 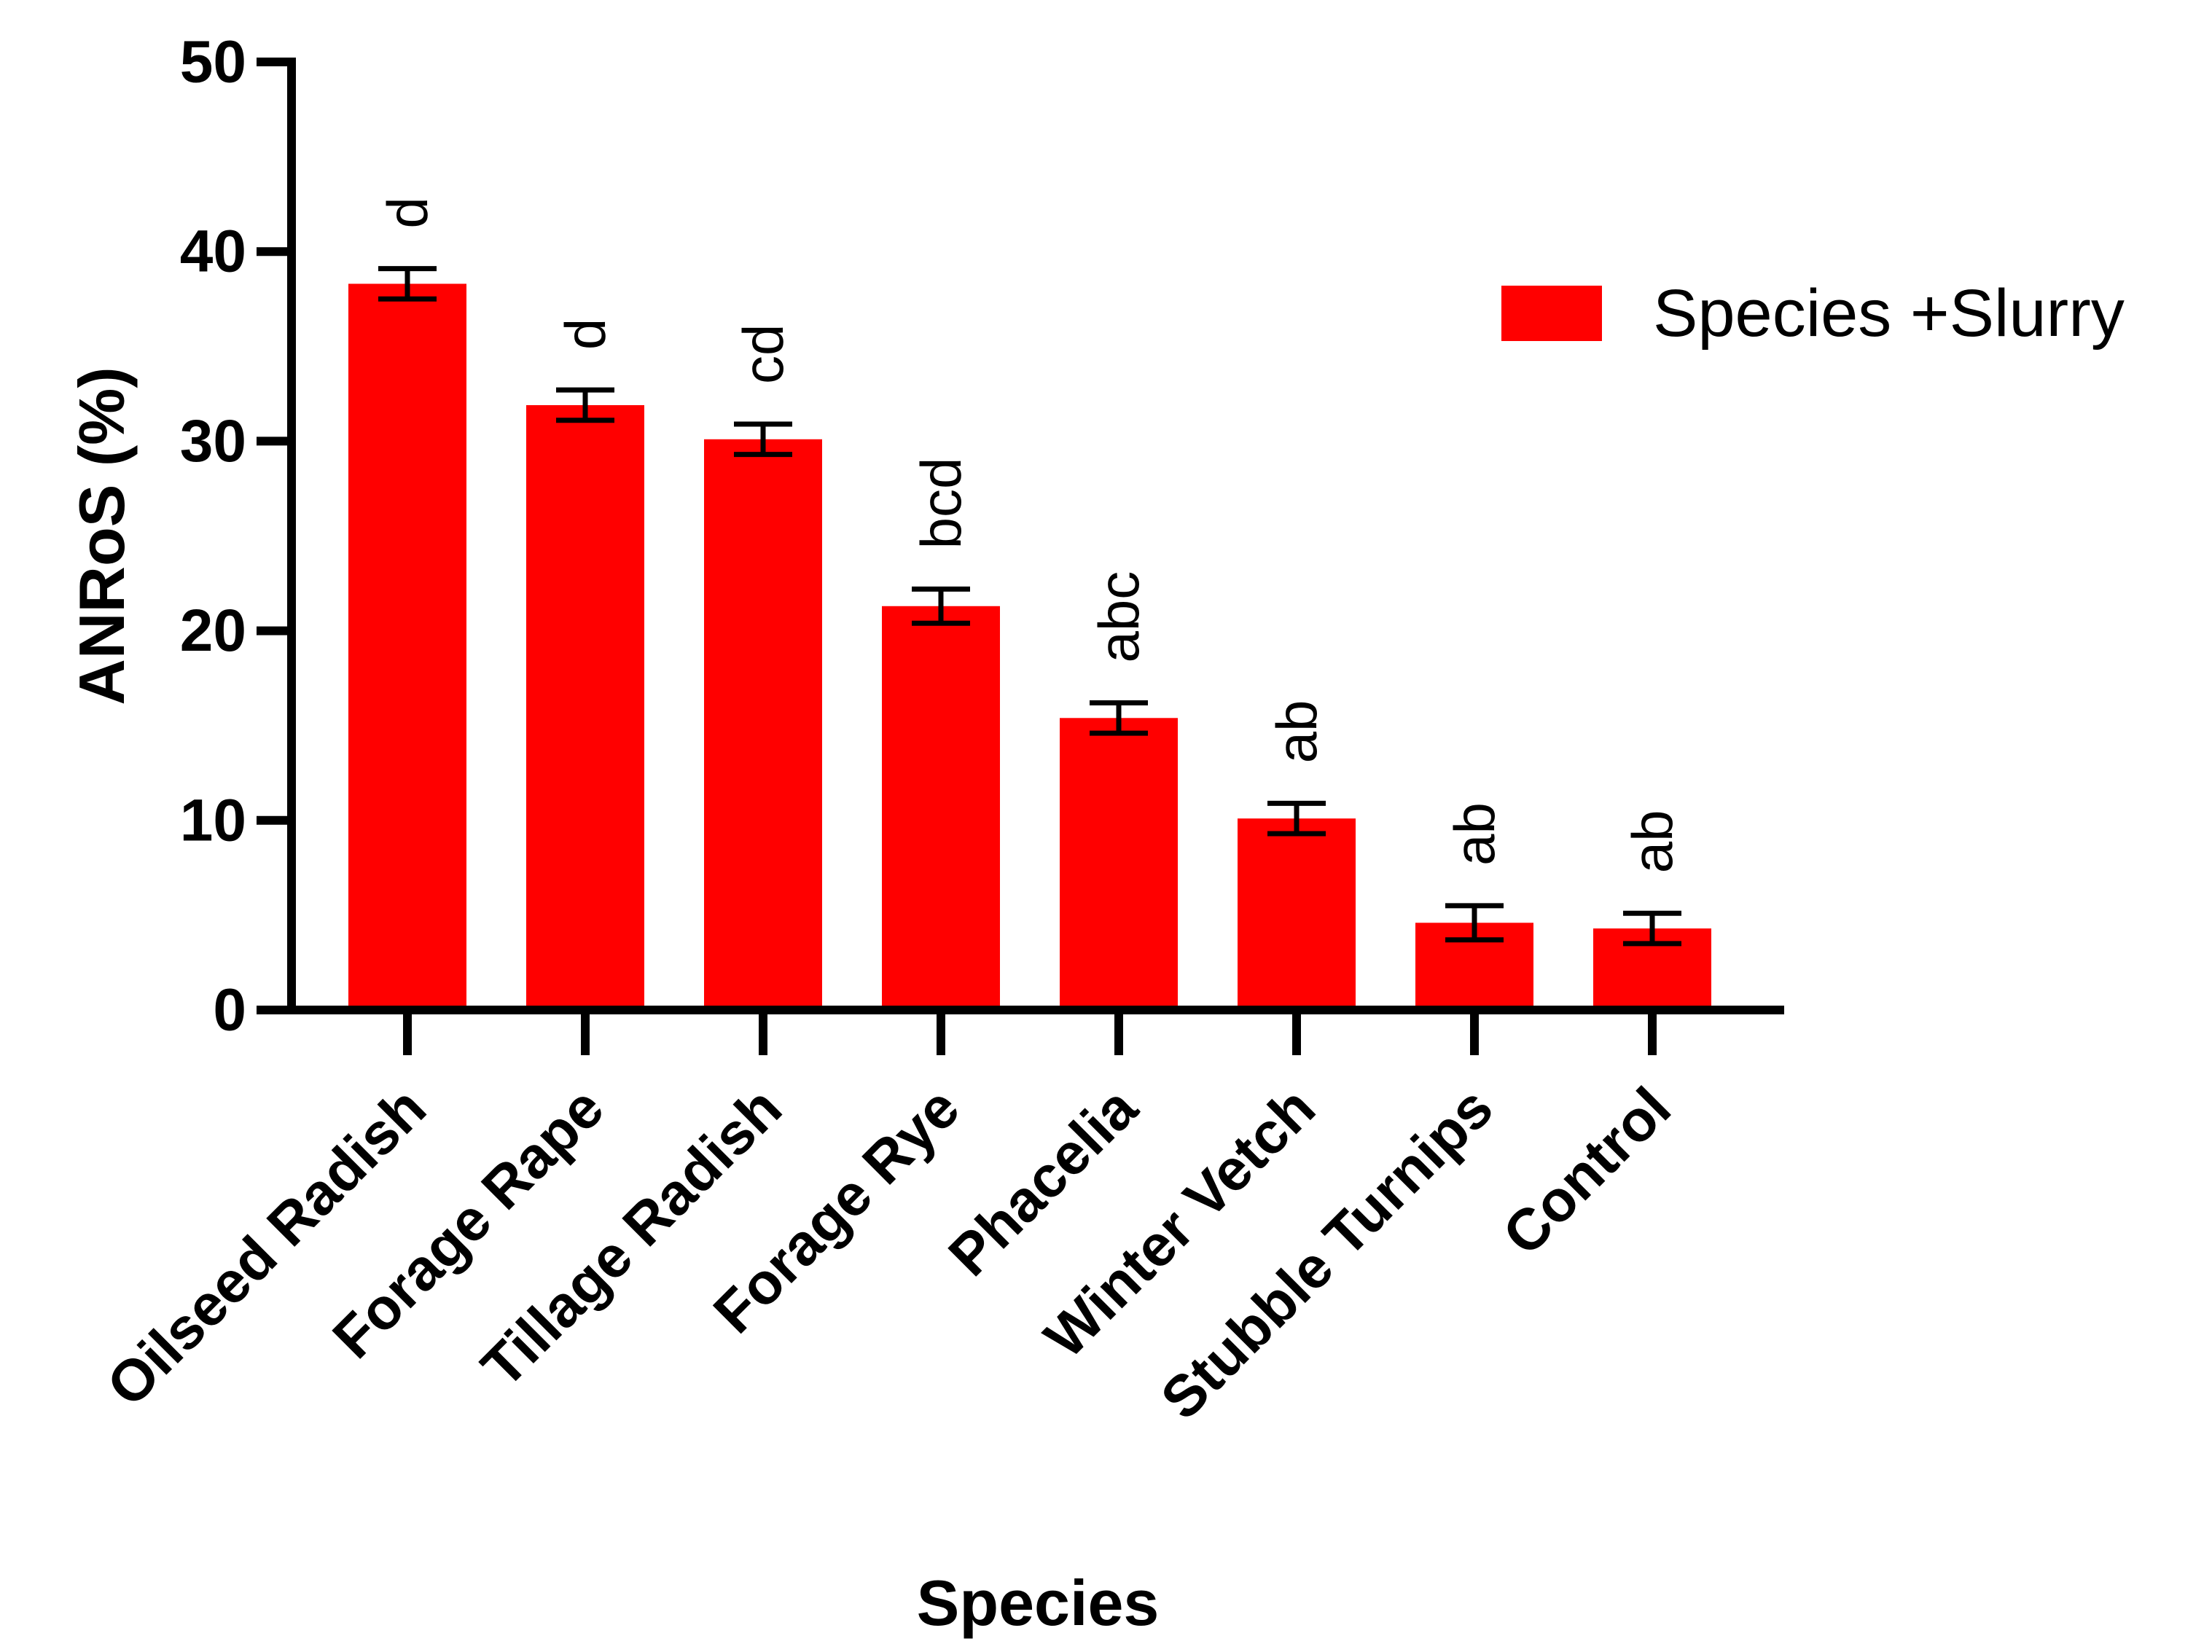 What do you see at coordinates (1327, 1253) in the screenshot?
I see `x-tick-label: Stubble Turnips` at bounding box center [1327, 1253].